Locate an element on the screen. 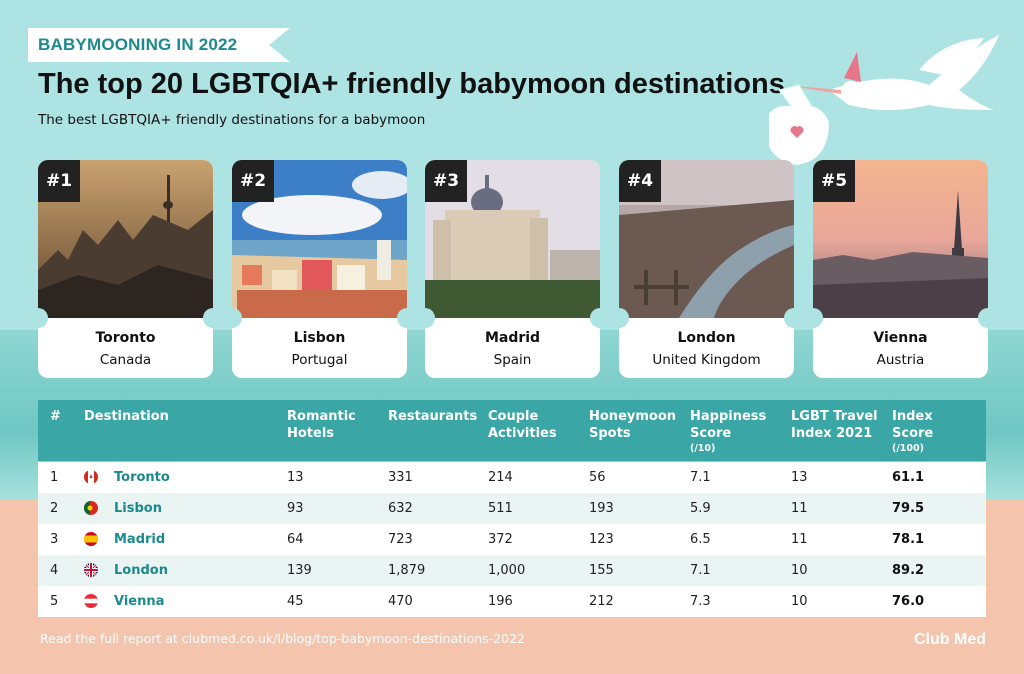 Image resolution: width=1024 pixels, height=674 pixels. cell-destination: Lisbon is located at coordinates (138, 508).